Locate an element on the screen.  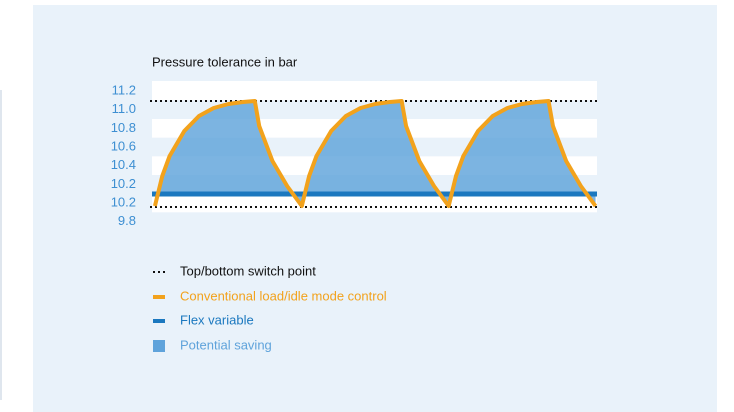
chart-title: Pressure tolerance in bar is located at coordinates (225, 61).